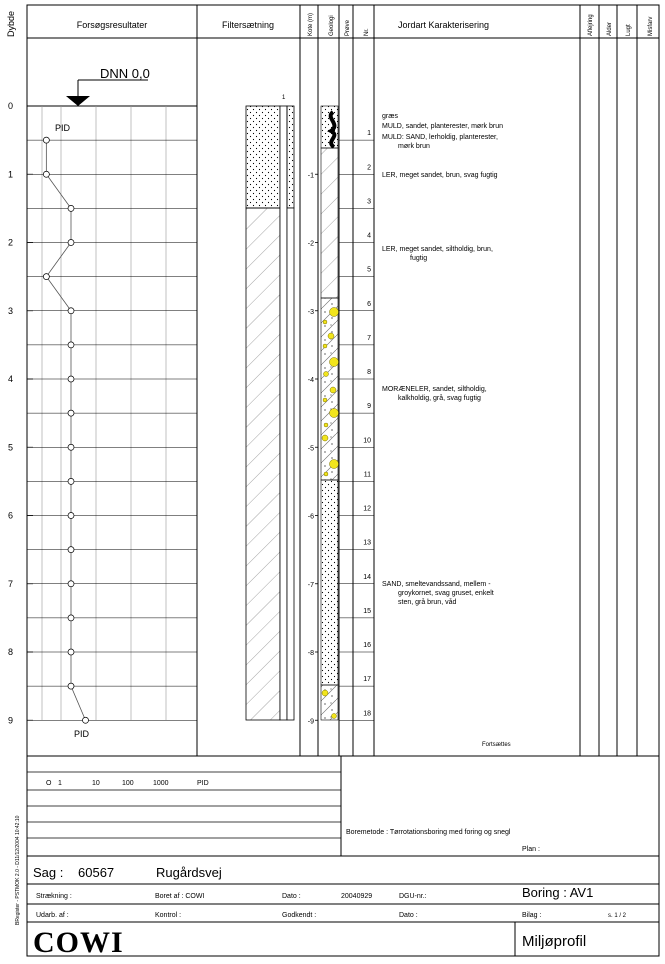 This screenshot has height=964, width=665. I want to click on desc-ler-2-line1: LER, meget sandet, siltholdig, brun,, so click(437, 249).